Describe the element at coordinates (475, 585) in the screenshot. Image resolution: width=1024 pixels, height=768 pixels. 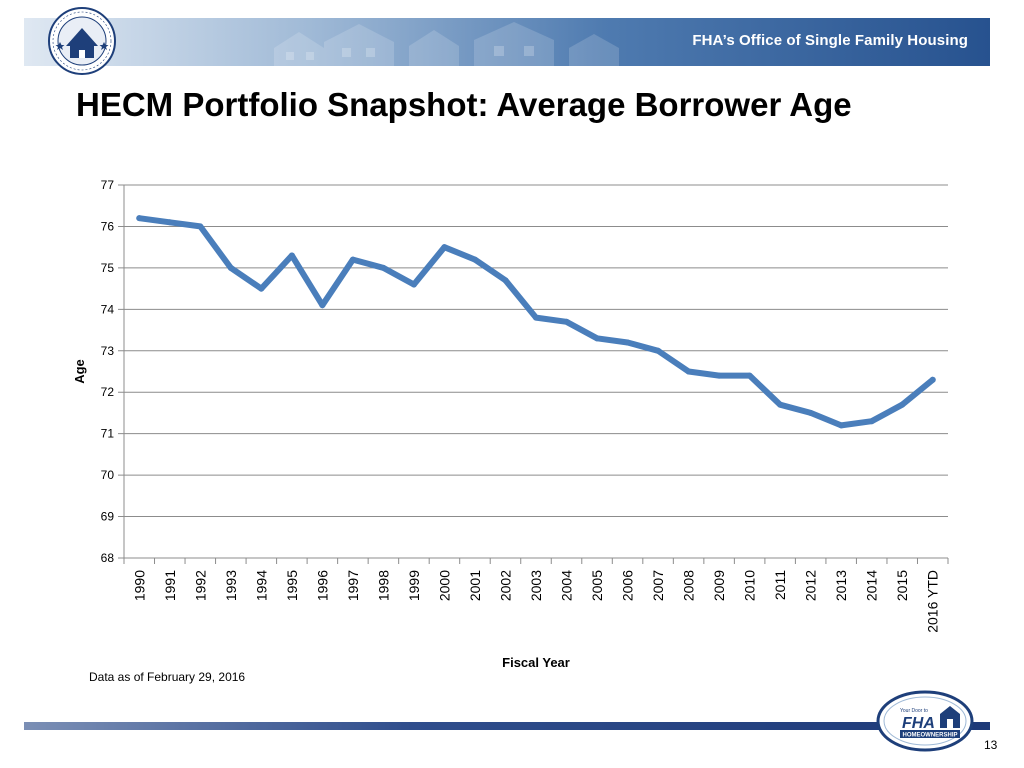
I see `x-tick-label: 2001` at that location.